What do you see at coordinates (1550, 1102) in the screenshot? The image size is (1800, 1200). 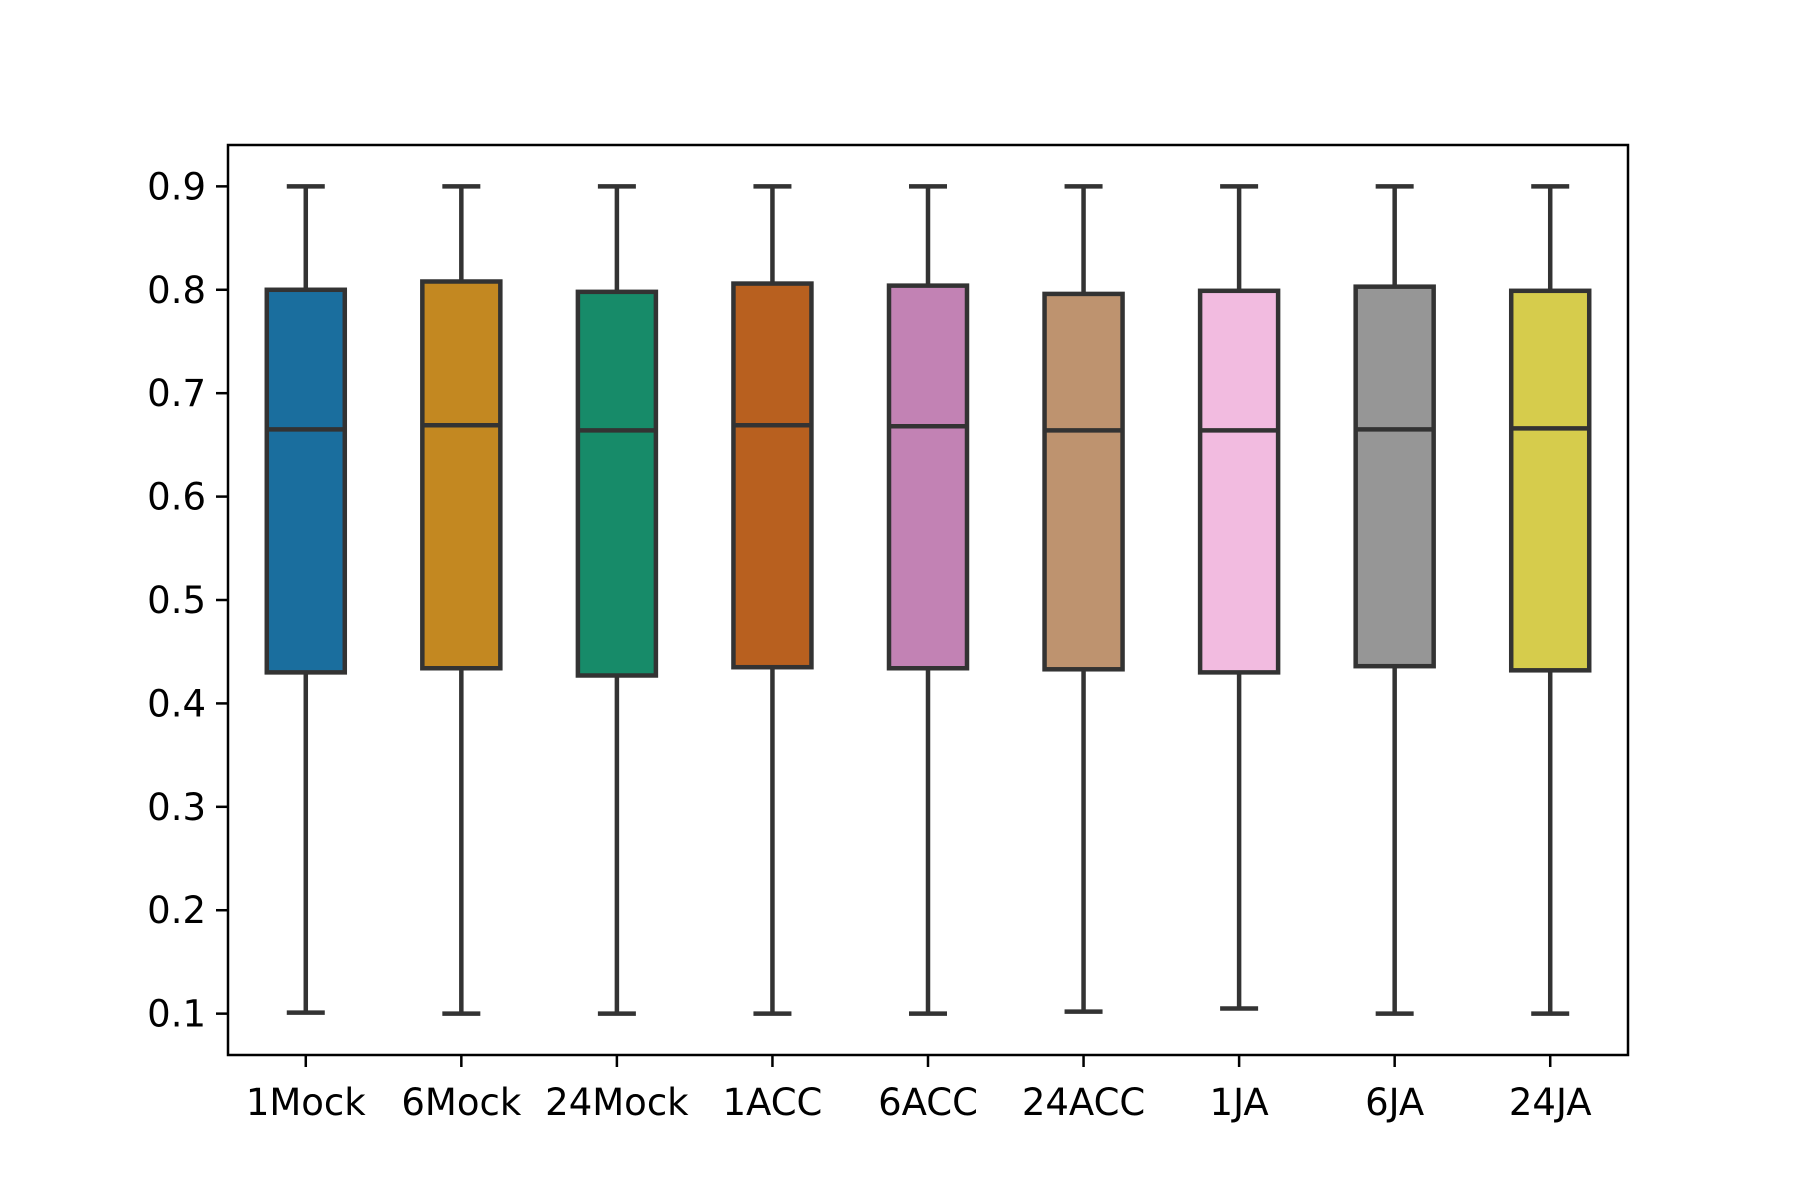 I see `x-tick-label: 24JA` at bounding box center [1550, 1102].